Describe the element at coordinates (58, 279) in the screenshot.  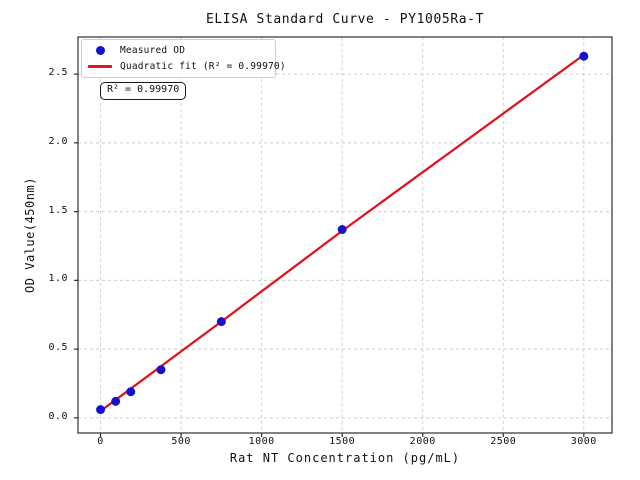
I see `y-tick-label: 1.0` at that location.